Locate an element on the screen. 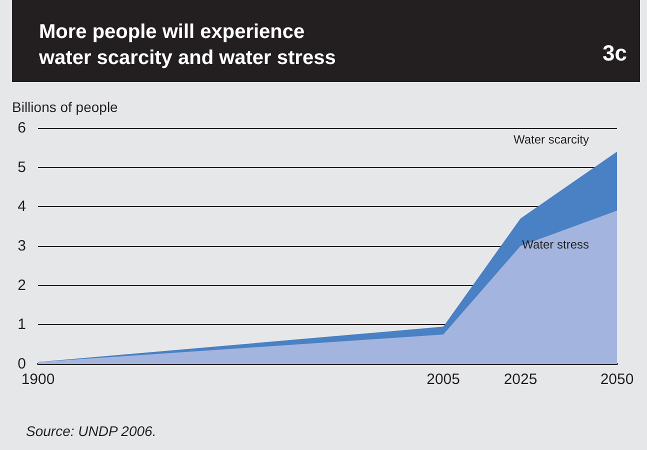 Image resolution: width=647 pixels, height=450 pixels. x-tick-label: 2005 is located at coordinates (443, 379).